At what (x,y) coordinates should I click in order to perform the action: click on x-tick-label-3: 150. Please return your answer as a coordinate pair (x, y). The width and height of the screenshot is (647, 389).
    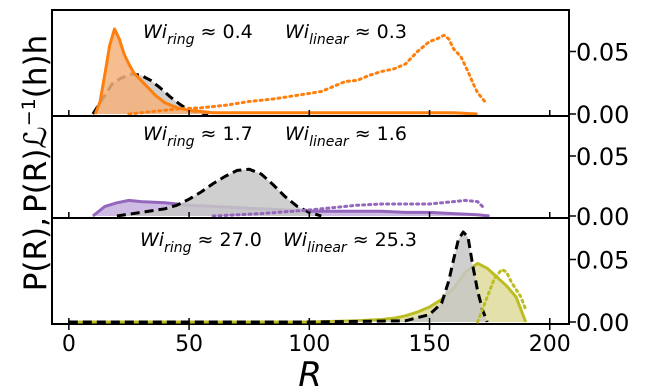
    Looking at the image, I should click on (430, 344).